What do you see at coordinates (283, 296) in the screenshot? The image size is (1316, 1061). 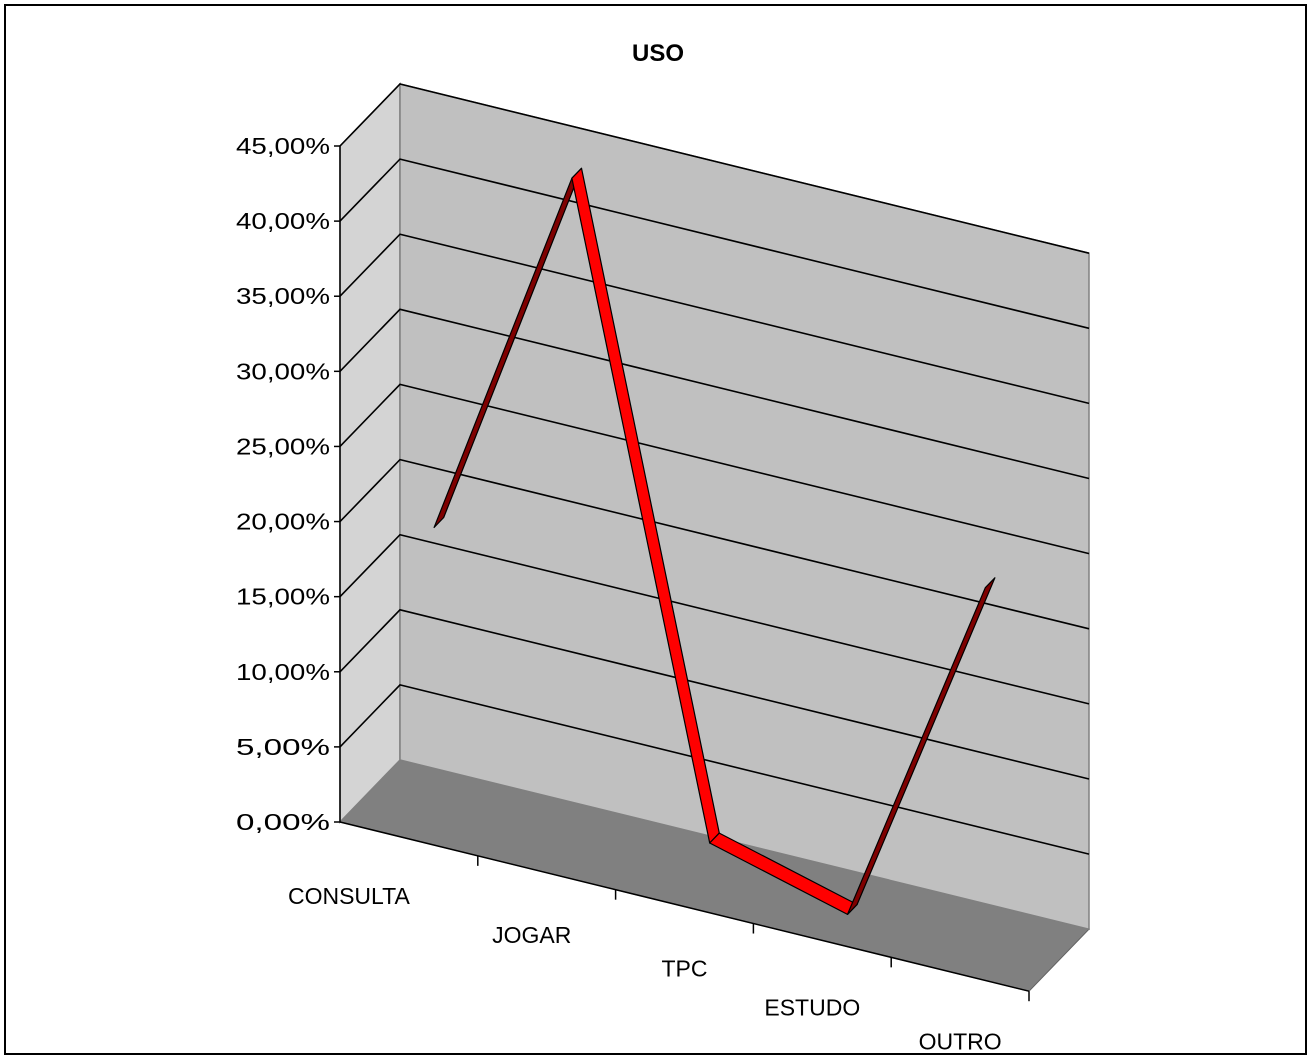 I see `y-tick-label: 35,00%` at bounding box center [283, 296].